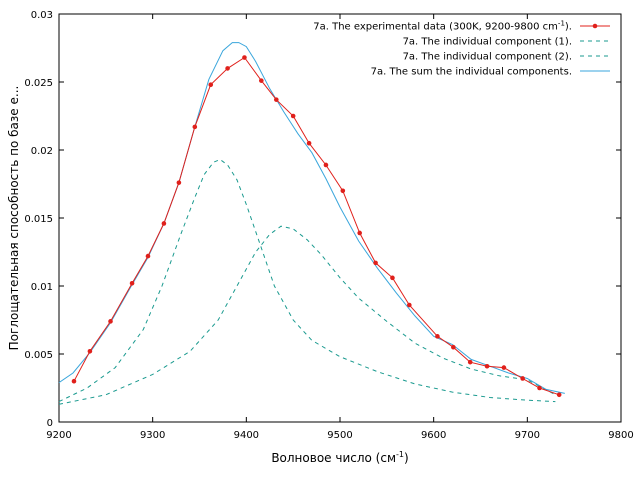 The width and height of the screenshot is (640, 480). I want to click on x-tick-label: 9800, so click(620, 435).